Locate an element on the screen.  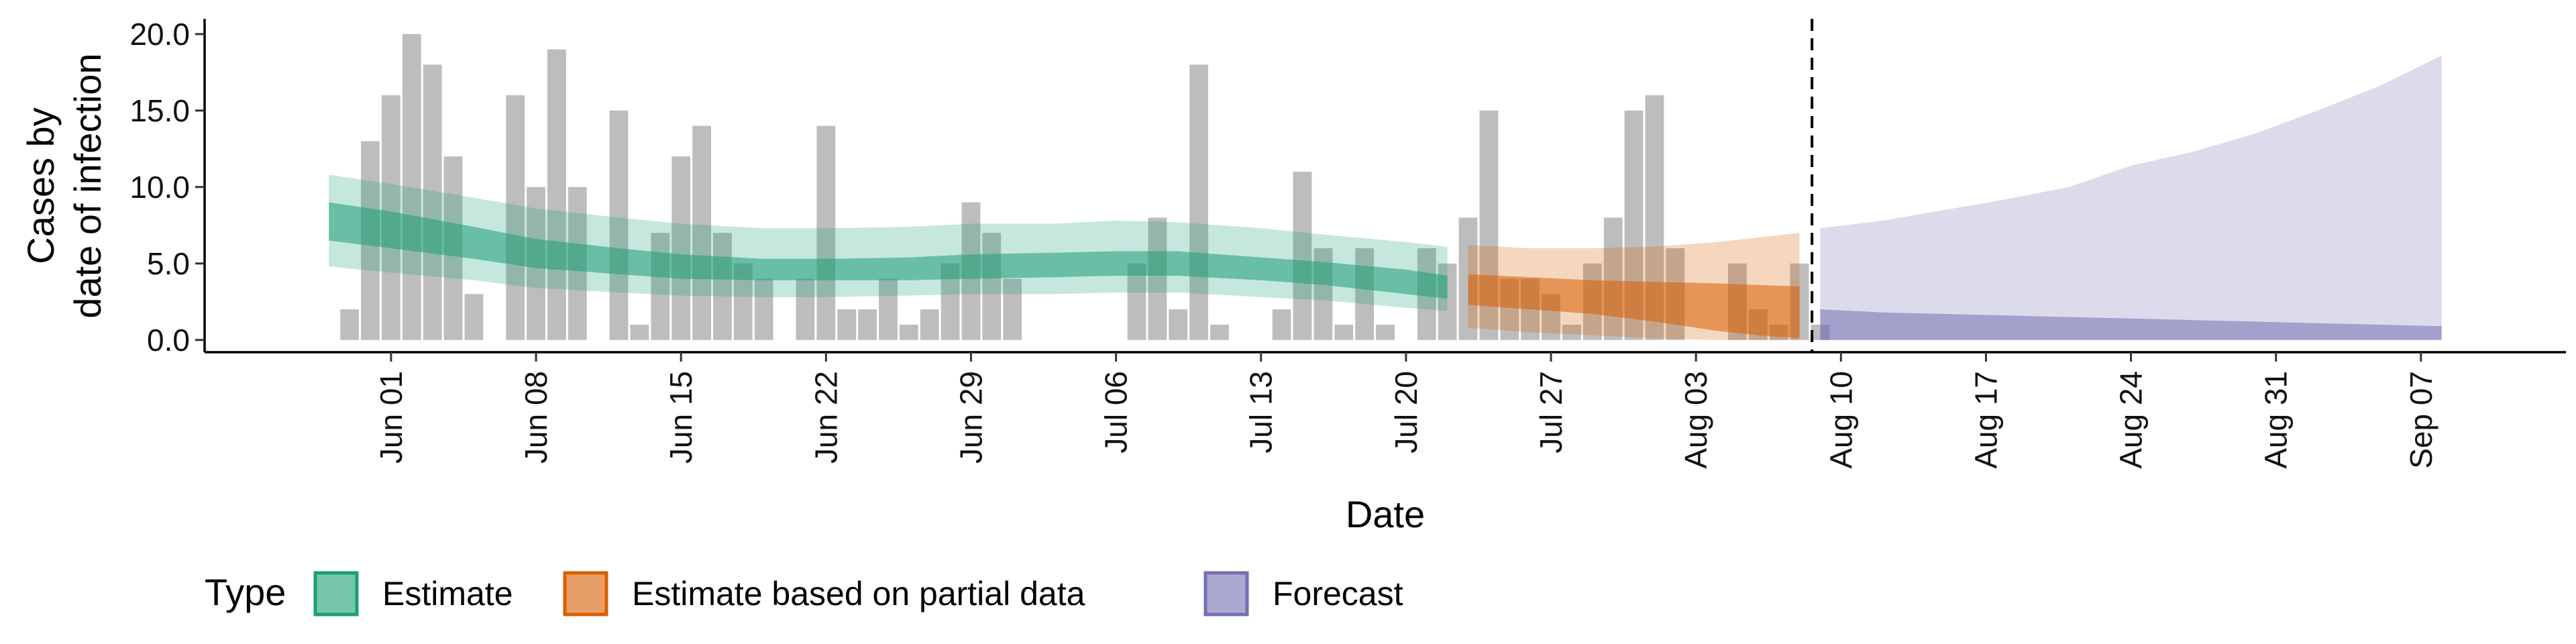
x-tick-label: Sep 07 is located at coordinates (2421, 420).